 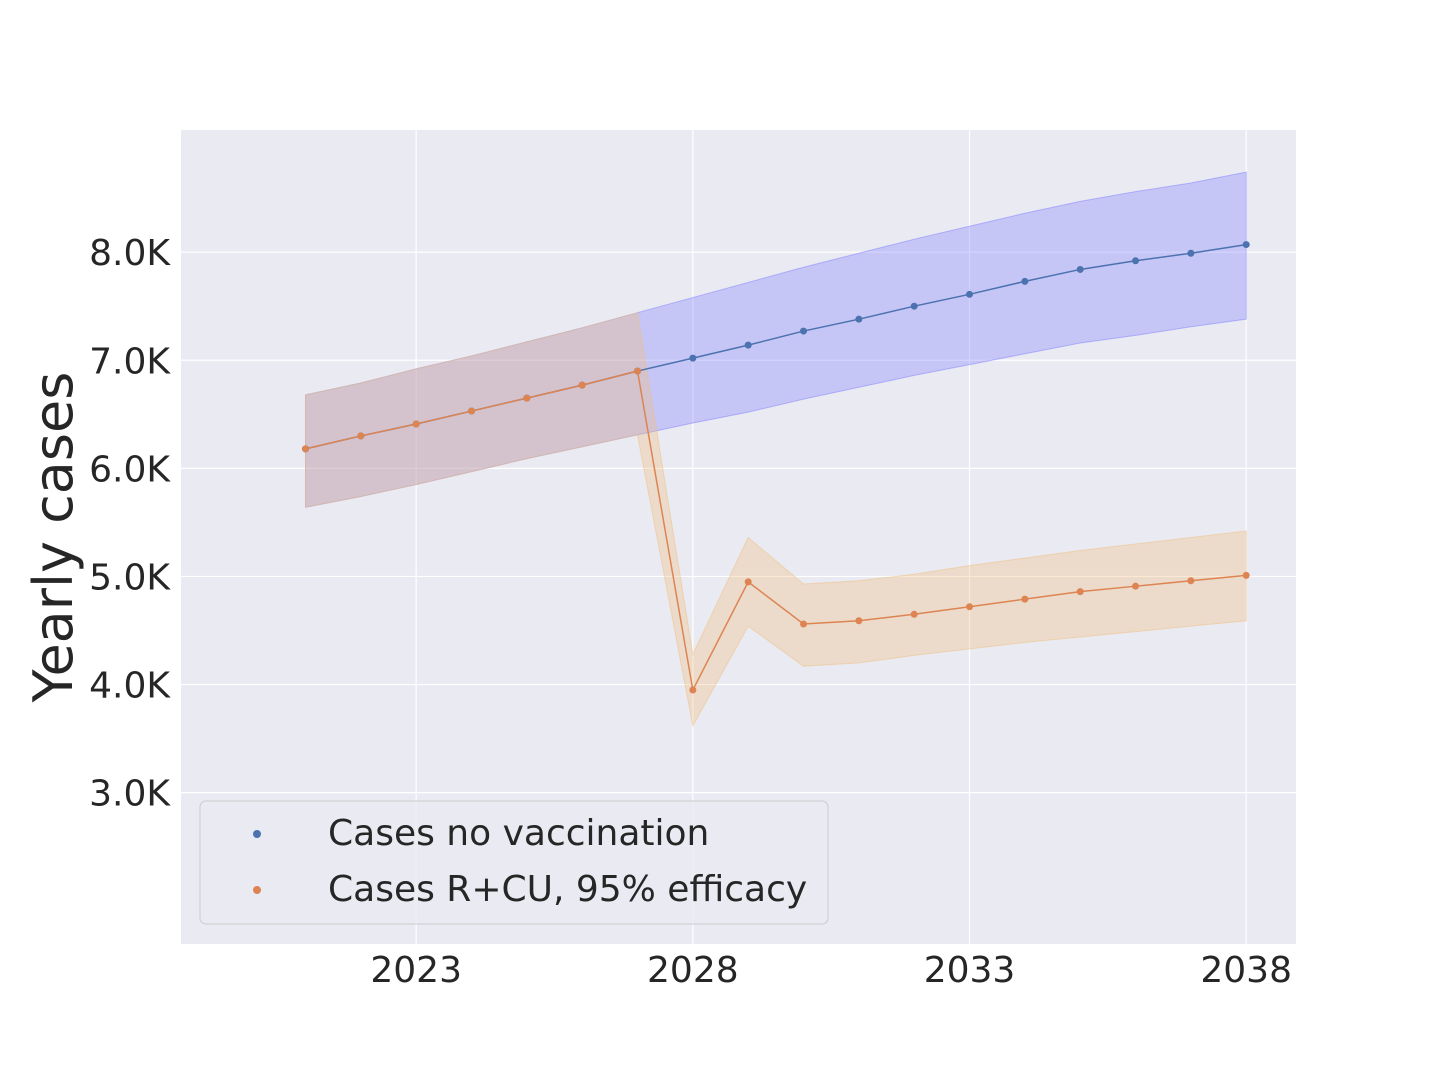 I want to click on y-tick-label: 6.0K, so click(x=130, y=469).